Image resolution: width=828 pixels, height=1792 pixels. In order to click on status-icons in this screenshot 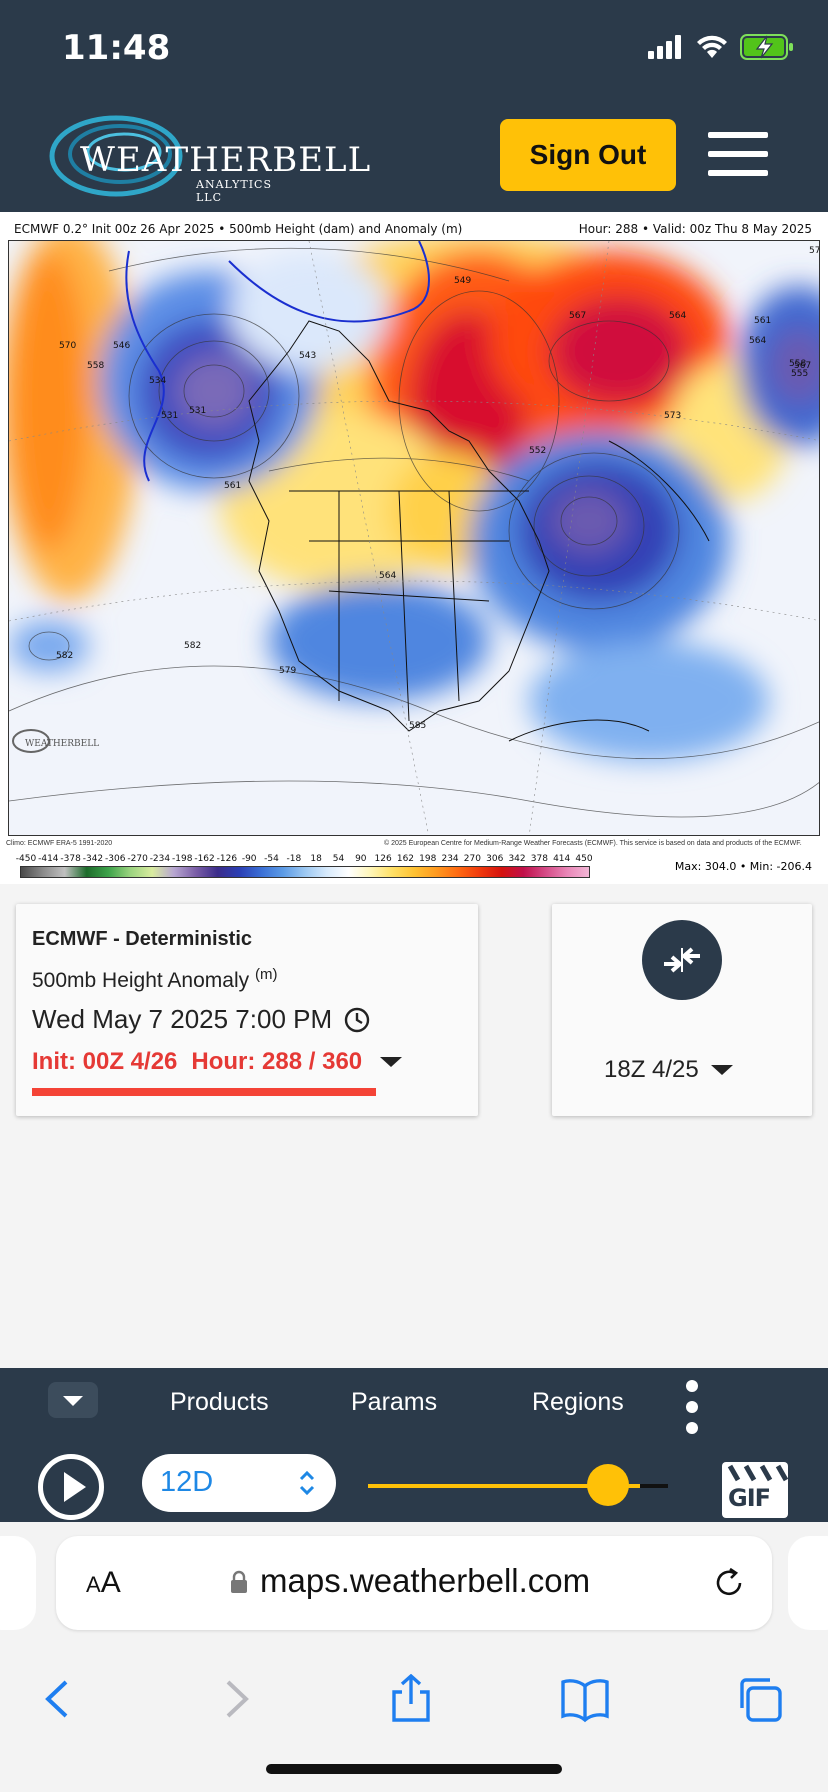, I will do `click(721, 47)`.